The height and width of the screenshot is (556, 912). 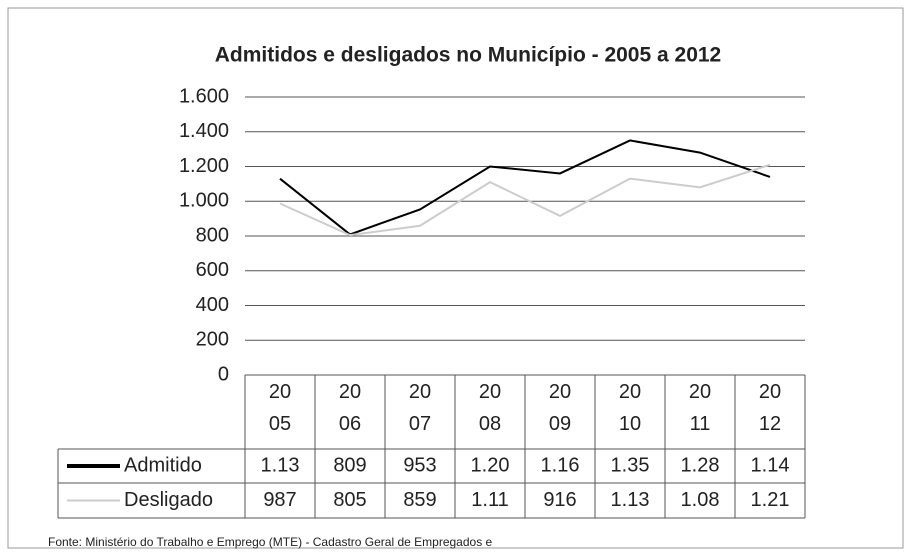 I want to click on table-value: 1.14, so click(x=770, y=465).